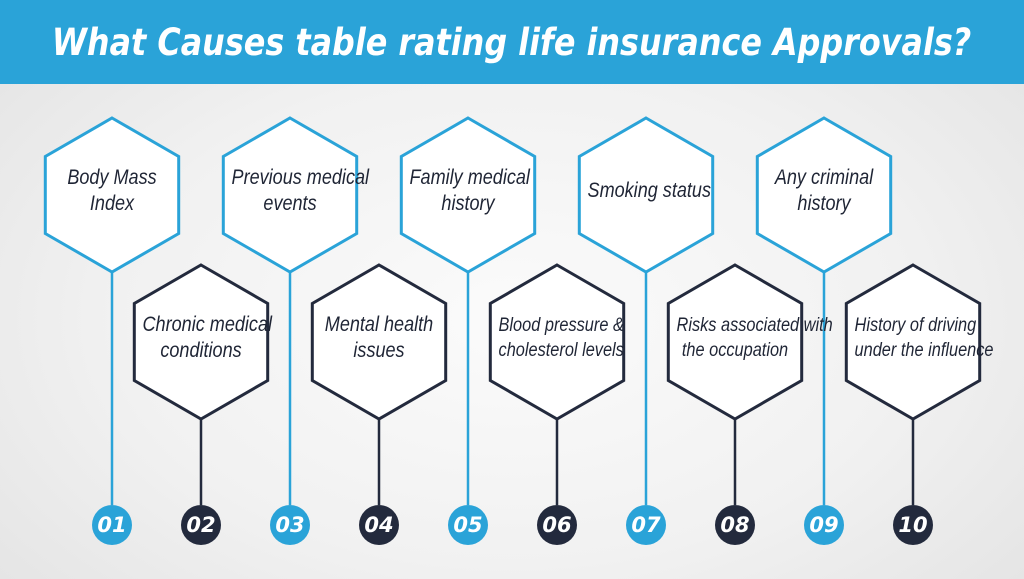 The height and width of the screenshot is (579, 1024). What do you see at coordinates (300, 177) in the screenshot?
I see `label-line: Previous medical` at bounding box center [300, 177].